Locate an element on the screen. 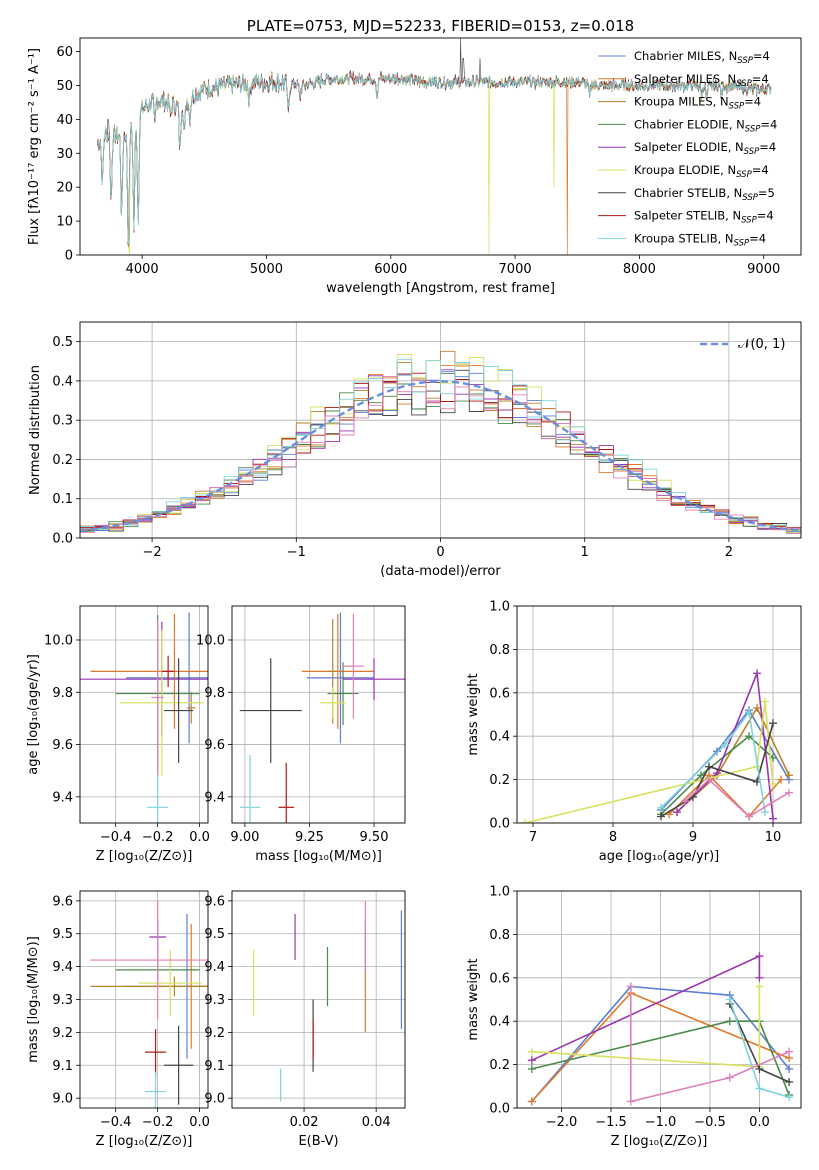 The height and width of the screenshot is (1170, 819). legend-entry: Chabrier STELIB, NSSP=5 is located at coordinates (704, 194).